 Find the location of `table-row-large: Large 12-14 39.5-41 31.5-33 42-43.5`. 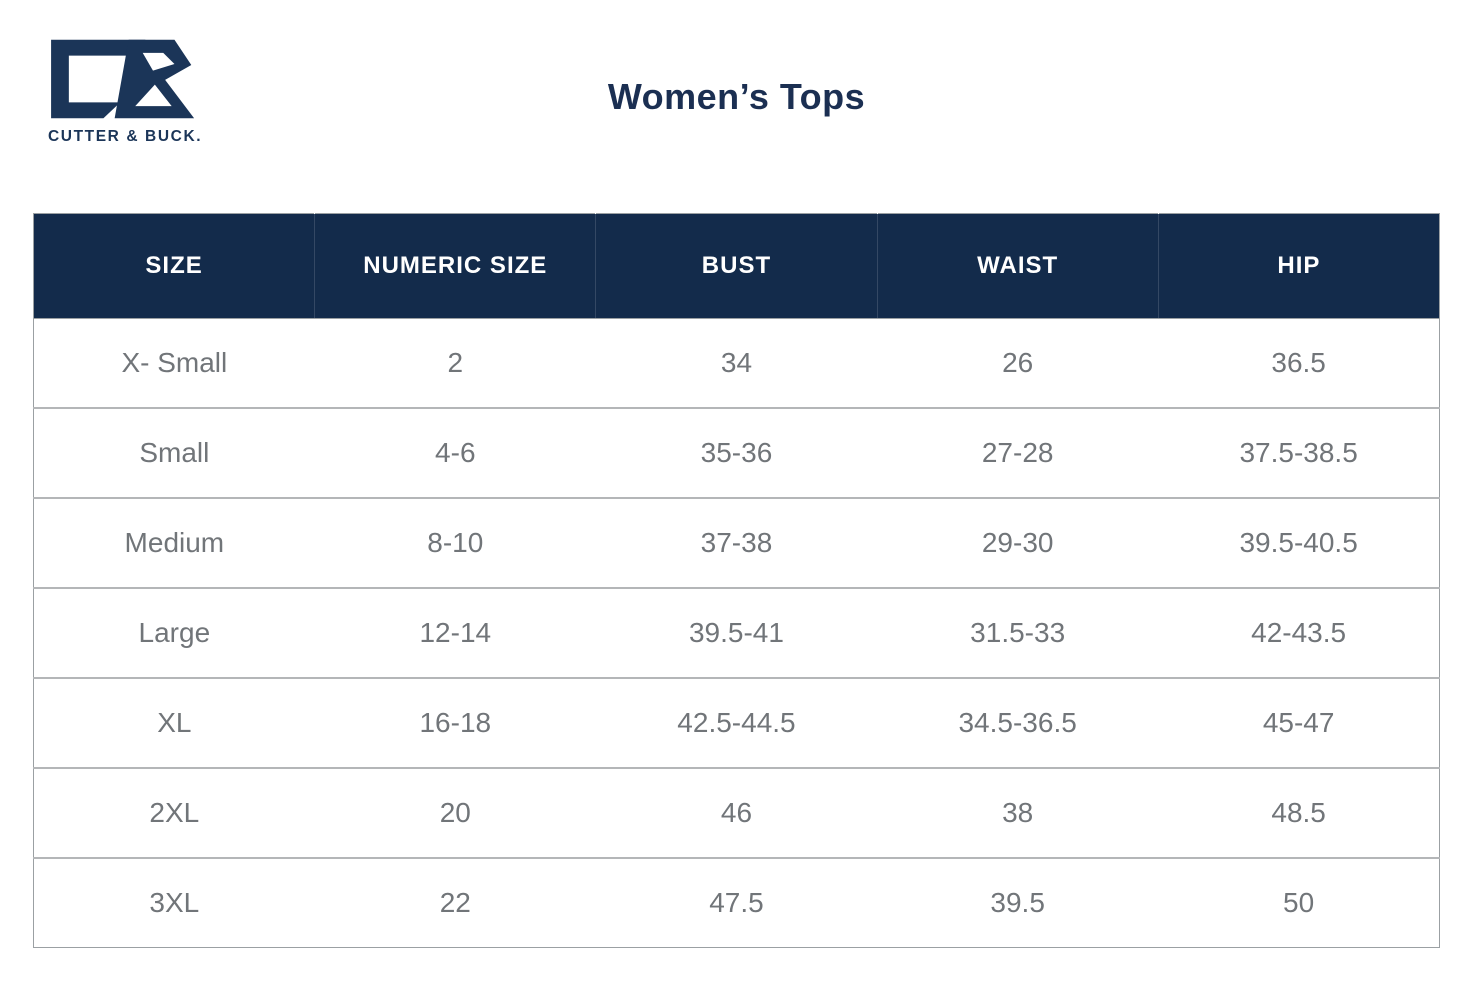

table-row-large: Large 12-14 39.5-41 31.5-33 42-43.5 is located at coordinates (736, 632).